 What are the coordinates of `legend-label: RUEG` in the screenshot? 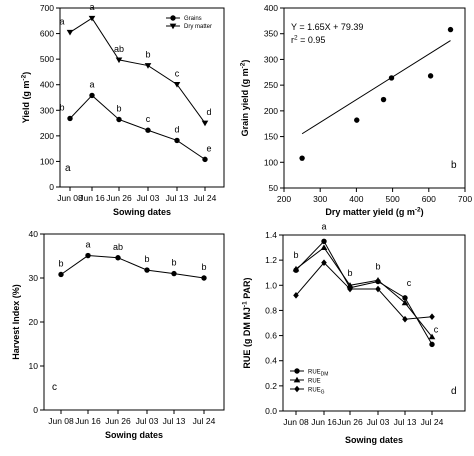 It's located at (316, 392).